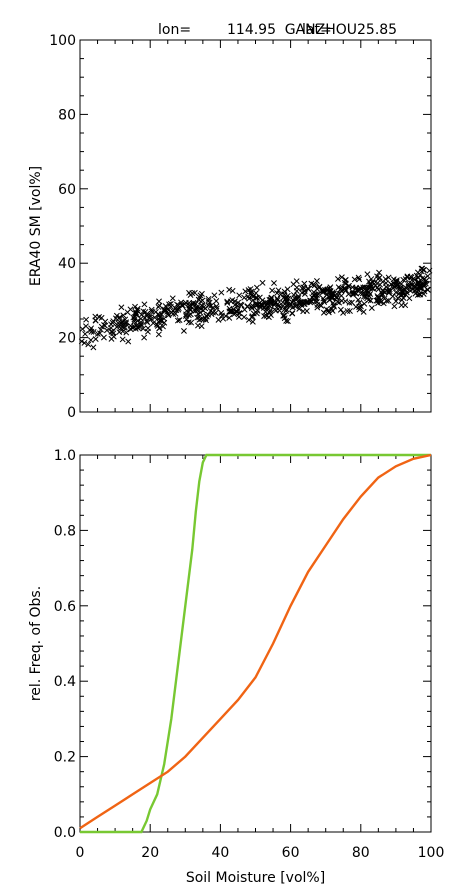  I want to click on y-tick-label: 0.0, so click(65, 833).